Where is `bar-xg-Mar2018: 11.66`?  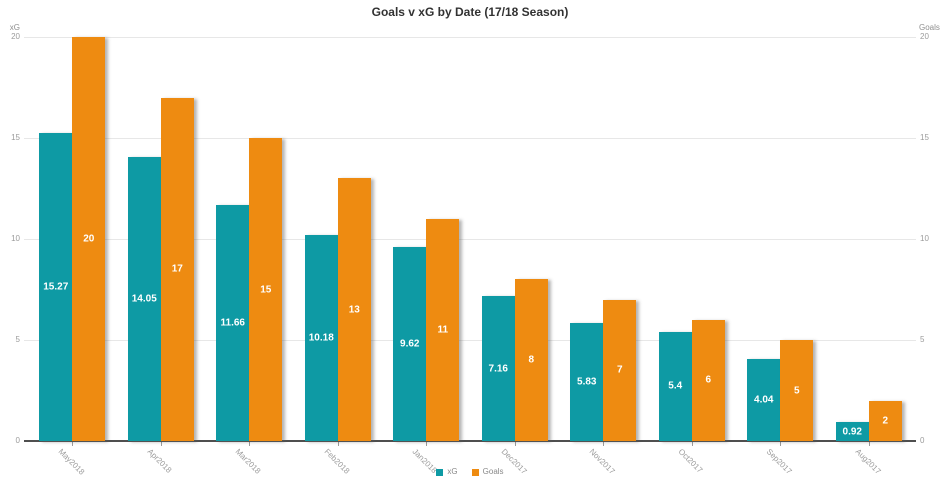 bar-xg-Mar2018: 11.66 is located at coordinates (233, 323).